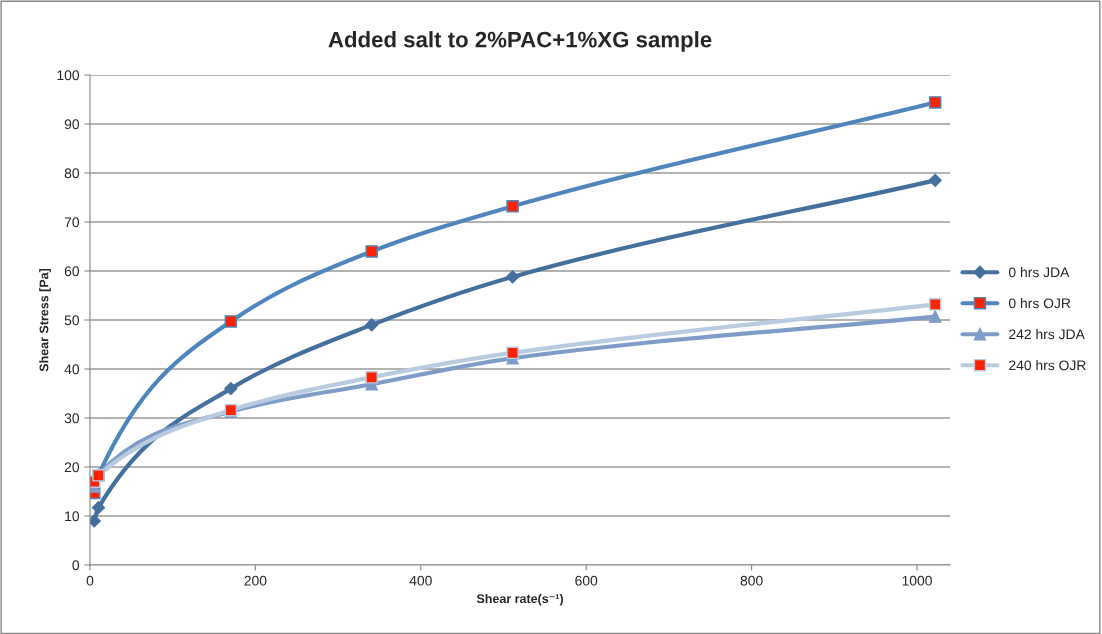 This screenshot has width=1102, height=634. Describe the element at coordinates (90, 580) in the screenshot. I see `x-tick-label: 0` at that location.